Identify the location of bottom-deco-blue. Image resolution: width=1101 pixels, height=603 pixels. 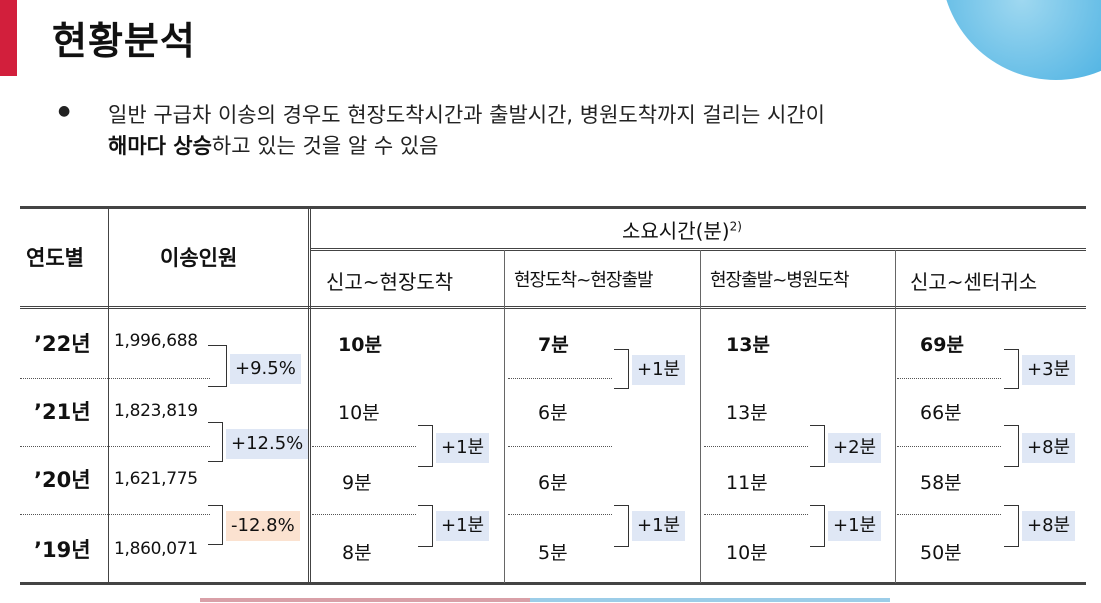
(710, 600).